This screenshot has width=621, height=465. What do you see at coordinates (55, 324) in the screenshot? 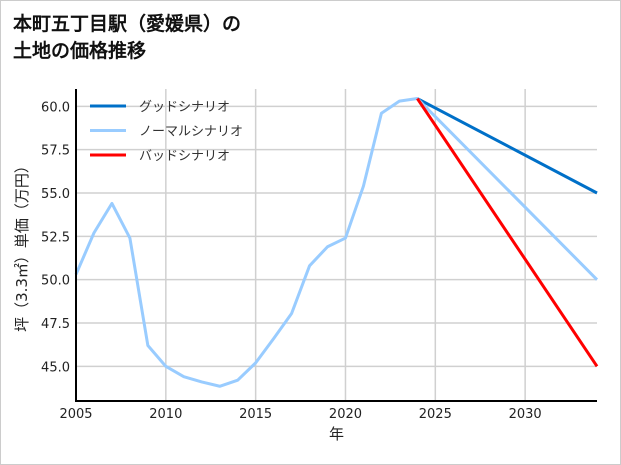
I see `y-tick-label: 47.5` at bounding box center [55, 324].